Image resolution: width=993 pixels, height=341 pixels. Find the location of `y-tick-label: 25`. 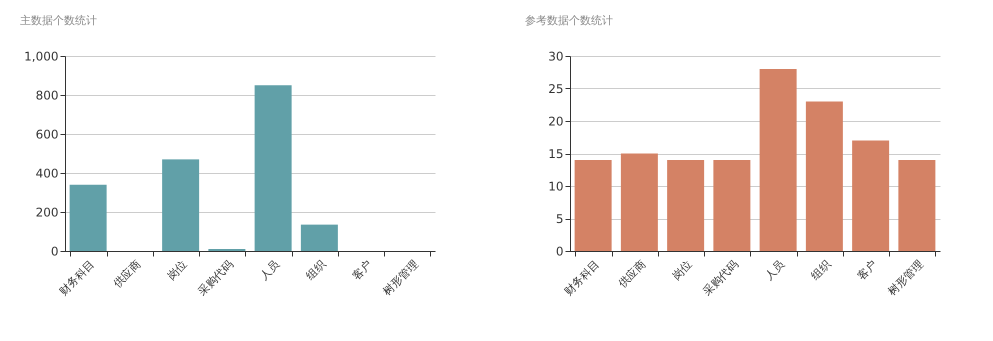

y-tick-label: 25 is located at coordinates (556, 89).